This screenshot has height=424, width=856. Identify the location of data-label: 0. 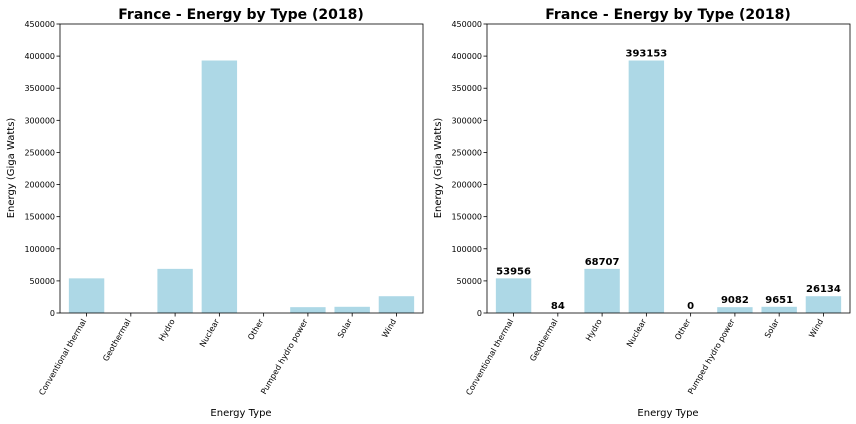
(690, 306).